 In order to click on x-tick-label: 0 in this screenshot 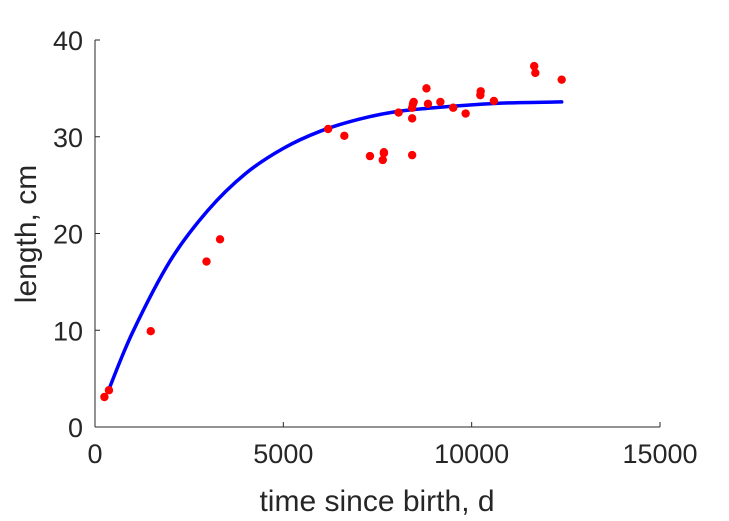, I will do `click(94, 454)`.